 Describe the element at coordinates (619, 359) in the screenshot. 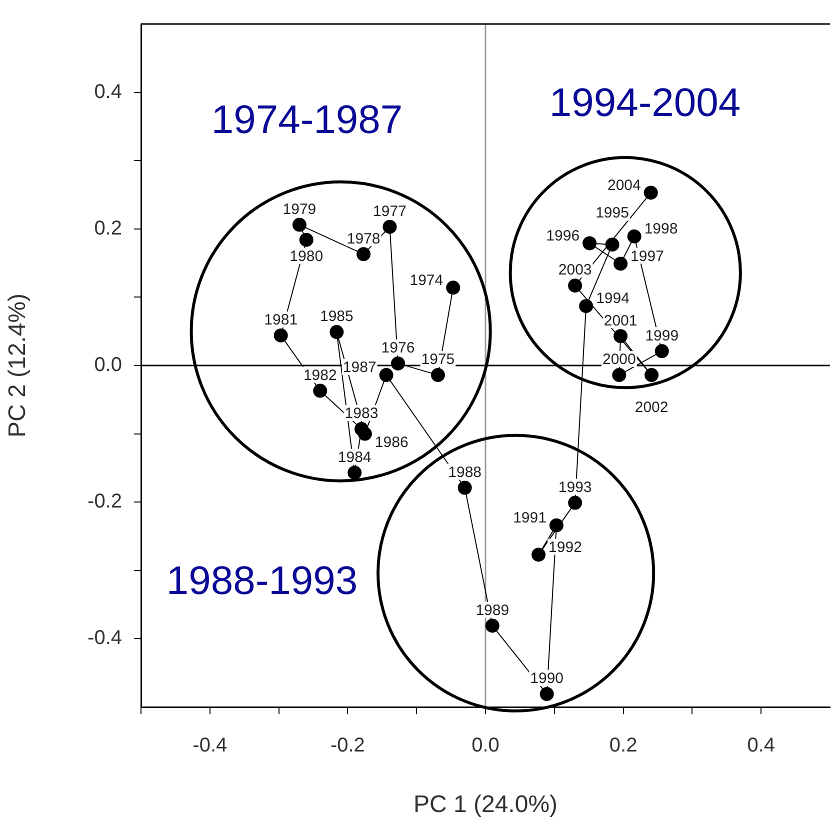

I see `annotation: 2000` at that location.